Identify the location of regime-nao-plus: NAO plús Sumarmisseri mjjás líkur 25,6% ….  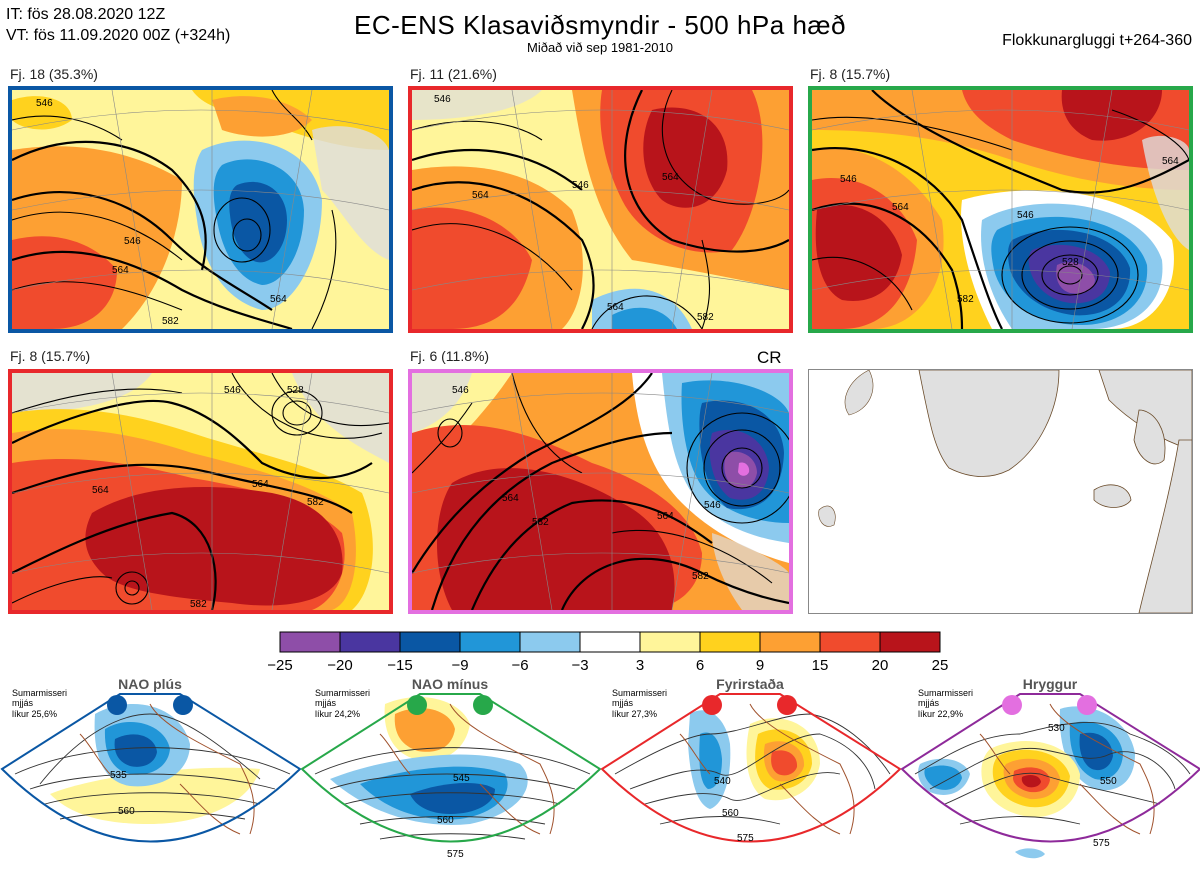
(151, 759).